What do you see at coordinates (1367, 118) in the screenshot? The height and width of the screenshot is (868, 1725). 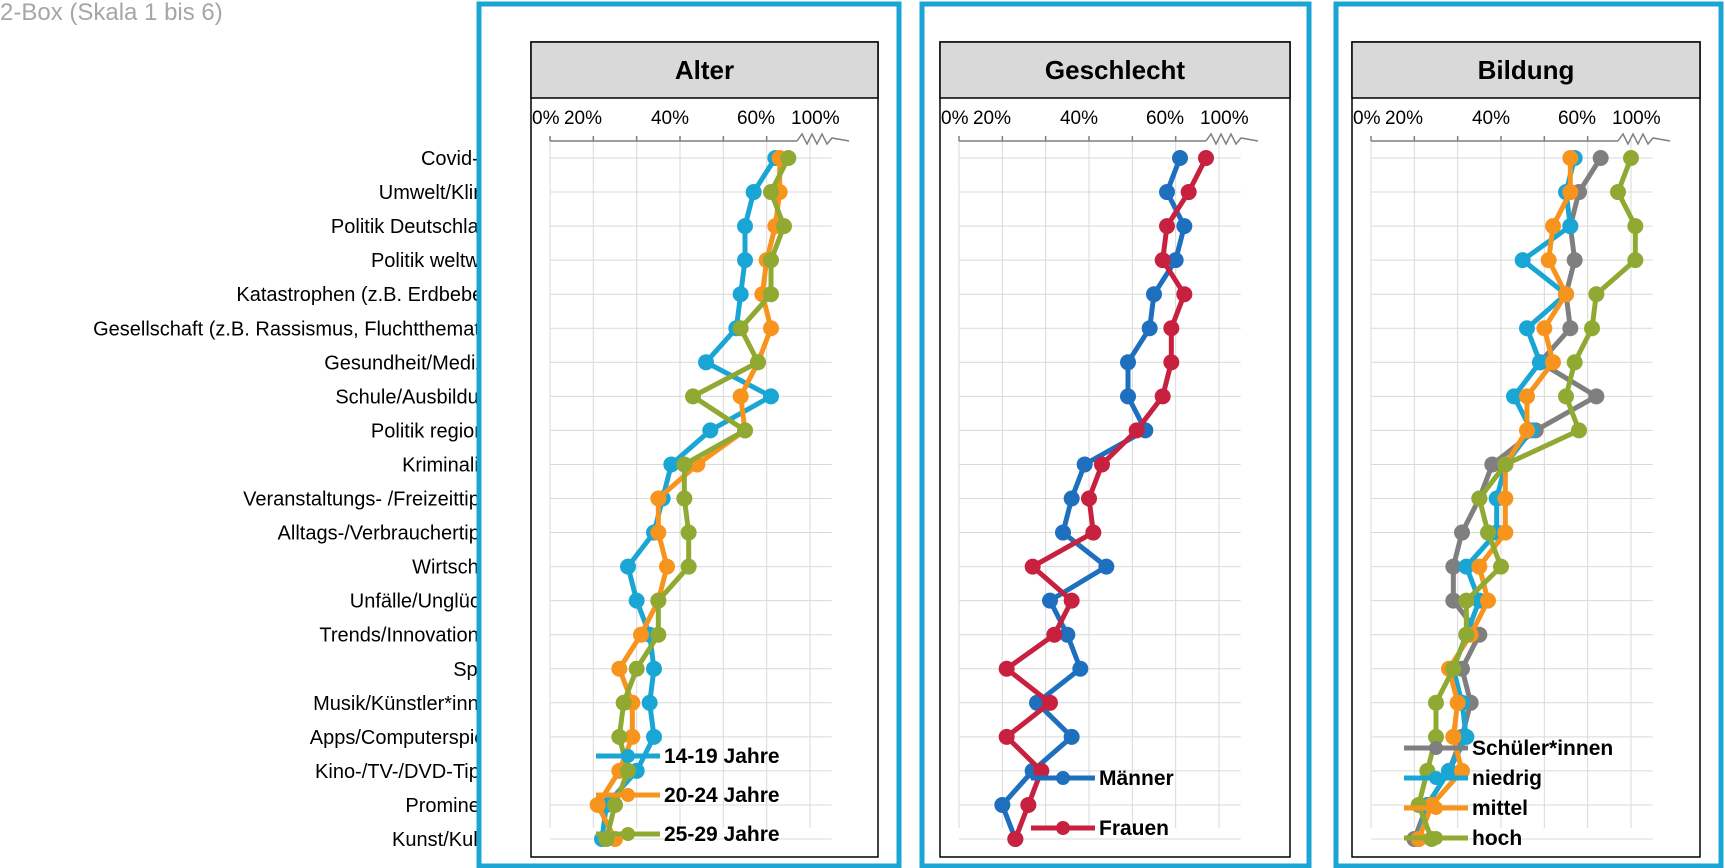 I see `x-tick-label: 0%` at bounding box center [1367, 118].